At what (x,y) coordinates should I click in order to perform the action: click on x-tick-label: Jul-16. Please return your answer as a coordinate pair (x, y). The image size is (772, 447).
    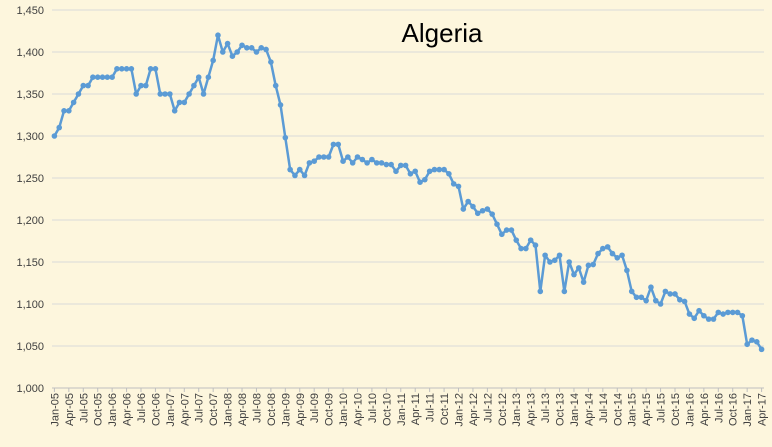
    Looking at the image, I should click on (719, 408).